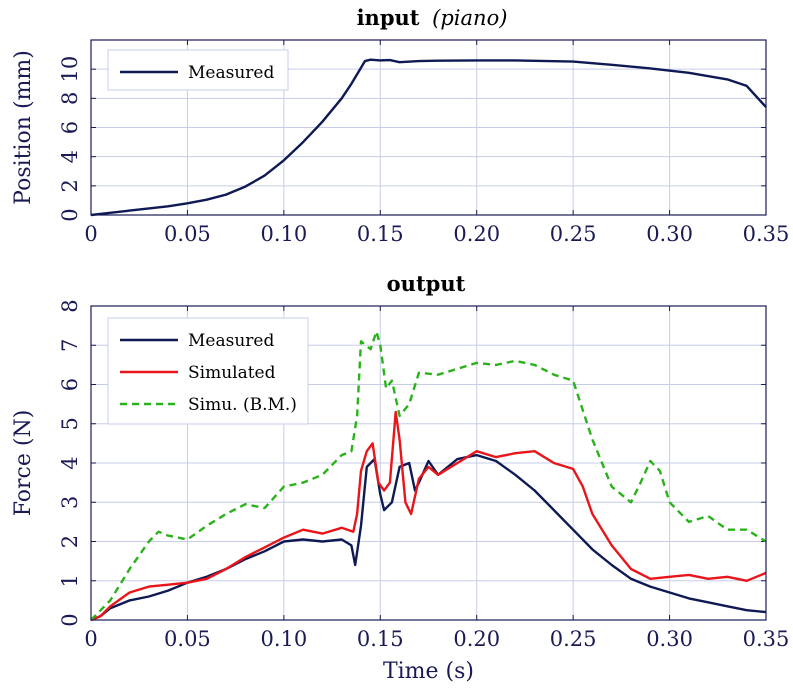 The image size is (793, 695). Describe the element at coordinates (573, 639) in the screenshot. I see `chart2-xtick-label: 0.25` at that location.